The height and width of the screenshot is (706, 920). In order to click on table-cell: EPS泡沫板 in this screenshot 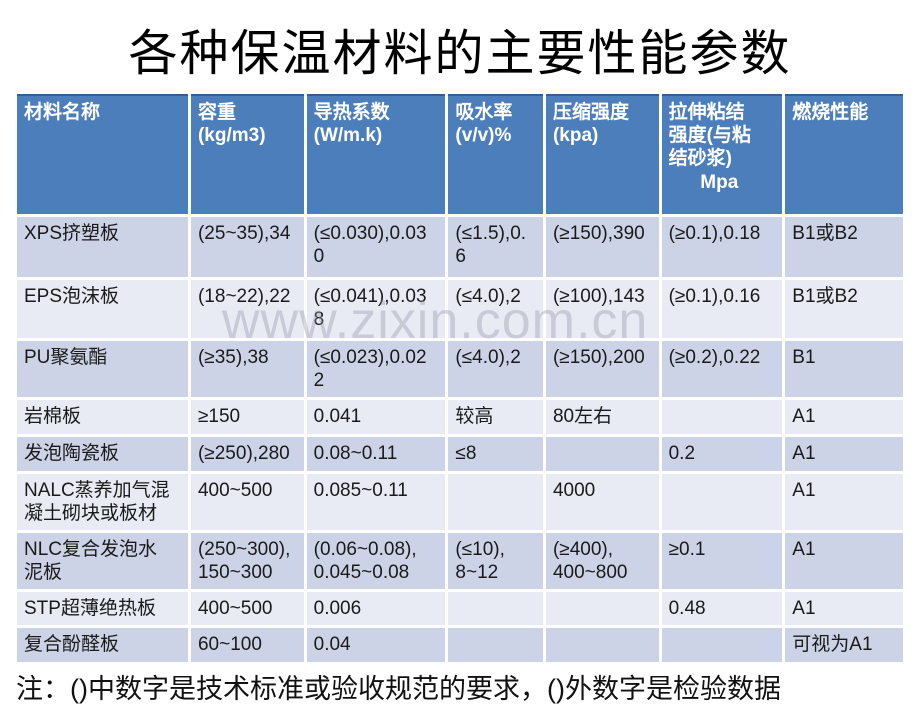, I will do `click(102, 309)`.